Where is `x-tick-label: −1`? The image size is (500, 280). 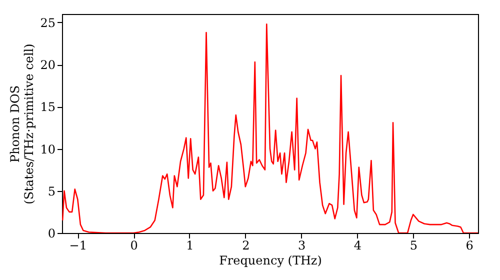 x-tick-label: −1 is located at coordinates (78, 245).